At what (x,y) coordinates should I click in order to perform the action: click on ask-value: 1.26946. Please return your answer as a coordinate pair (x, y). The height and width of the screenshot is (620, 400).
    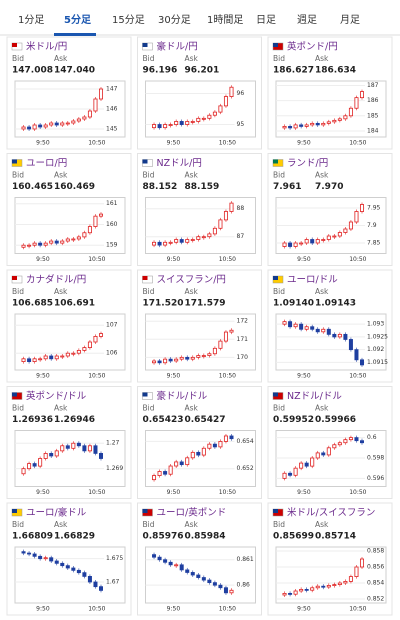
    Looking at the image, I should click on (74, 420).